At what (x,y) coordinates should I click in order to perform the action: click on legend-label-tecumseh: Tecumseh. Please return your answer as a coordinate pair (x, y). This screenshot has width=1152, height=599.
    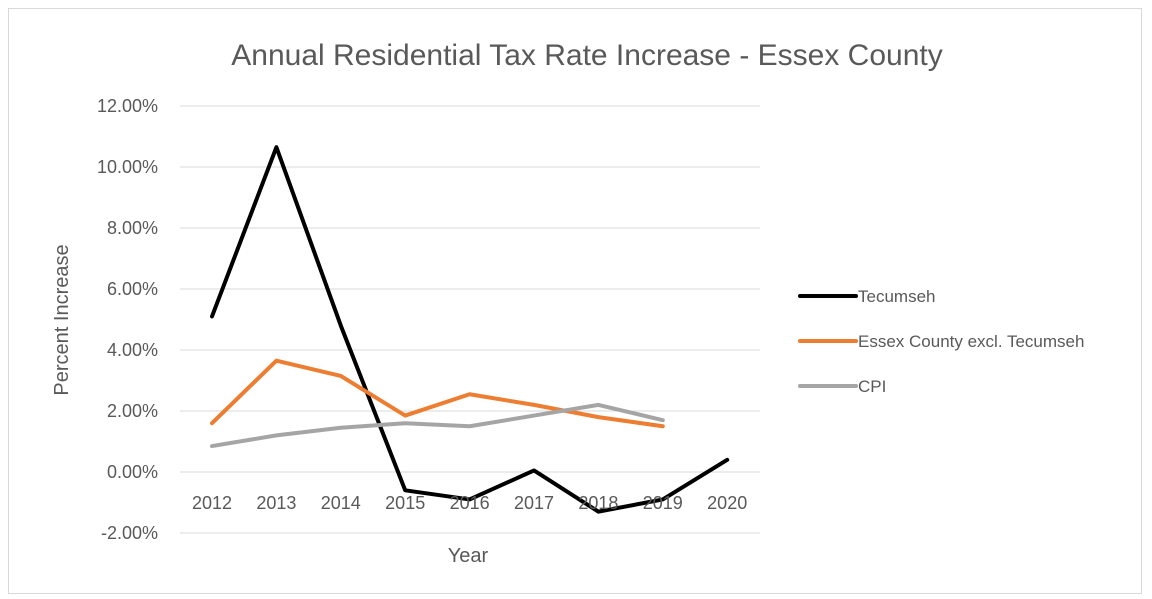
    Looking at the image, I should click on (896, 296).